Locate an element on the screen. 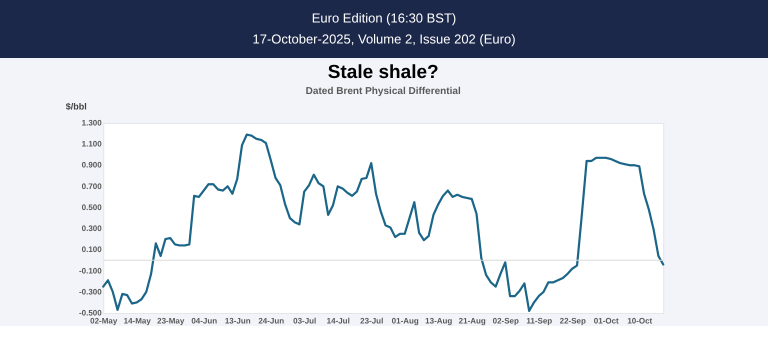 The image size is (768, 346). x-tick-label: 04-Jun is located at coordinates (204, 321).